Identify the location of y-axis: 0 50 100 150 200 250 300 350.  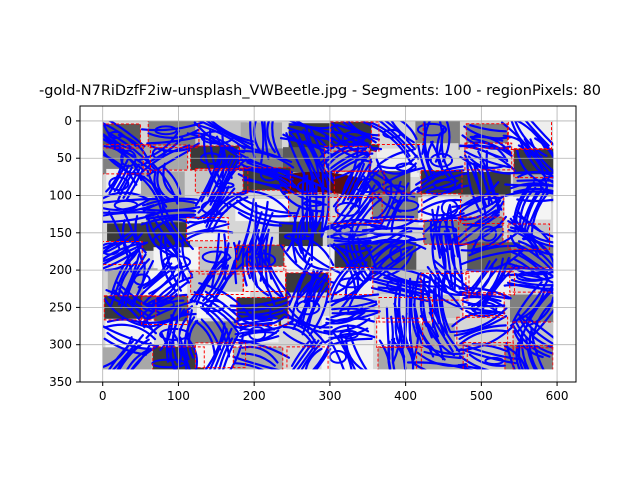
(64, 251).